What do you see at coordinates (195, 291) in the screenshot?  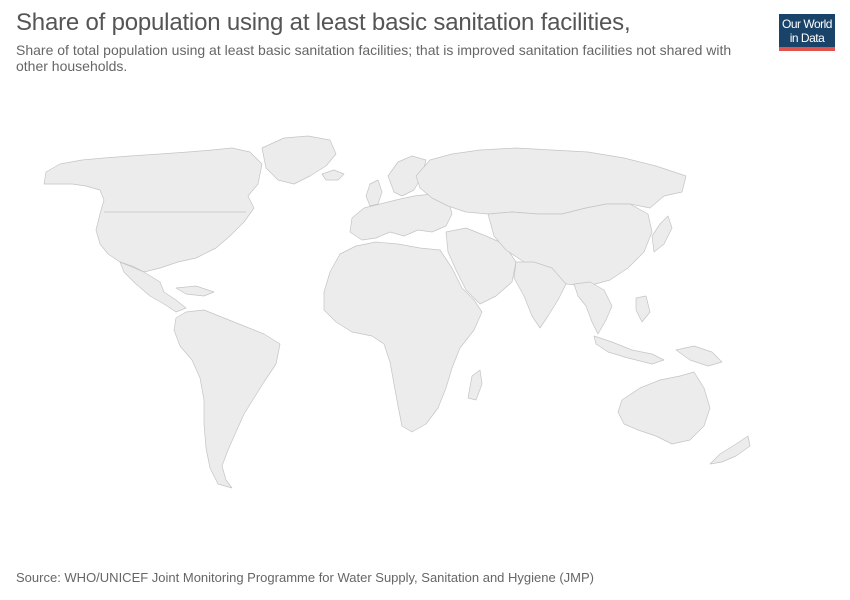 I see `region-caribbean` at bounding box center [195, 291].